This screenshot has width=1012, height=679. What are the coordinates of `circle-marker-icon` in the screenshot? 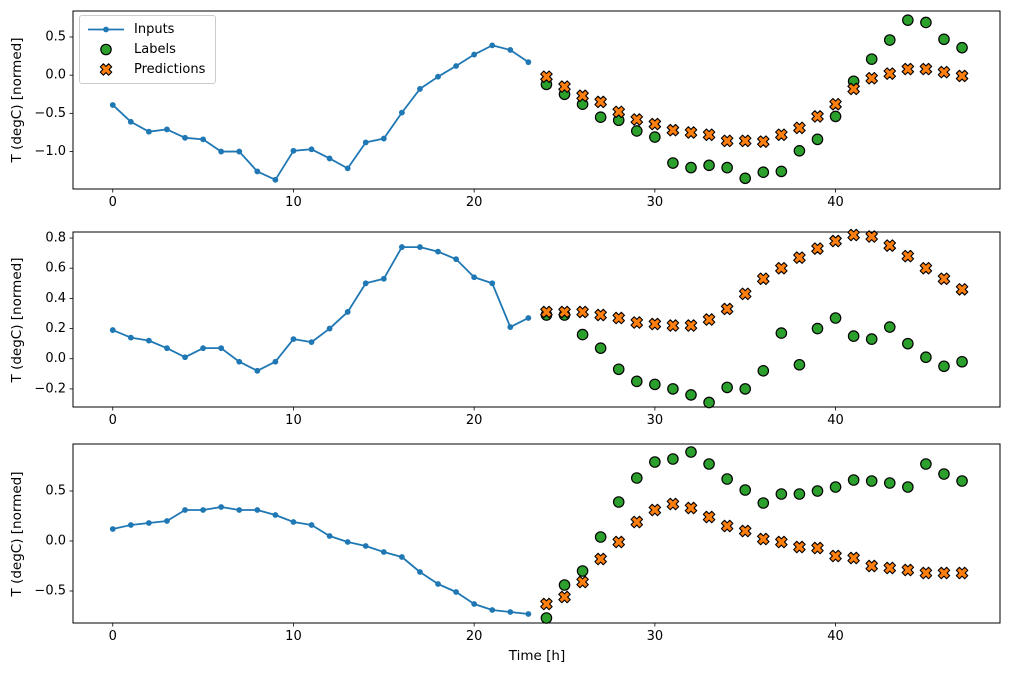 It's located at (106, 49).